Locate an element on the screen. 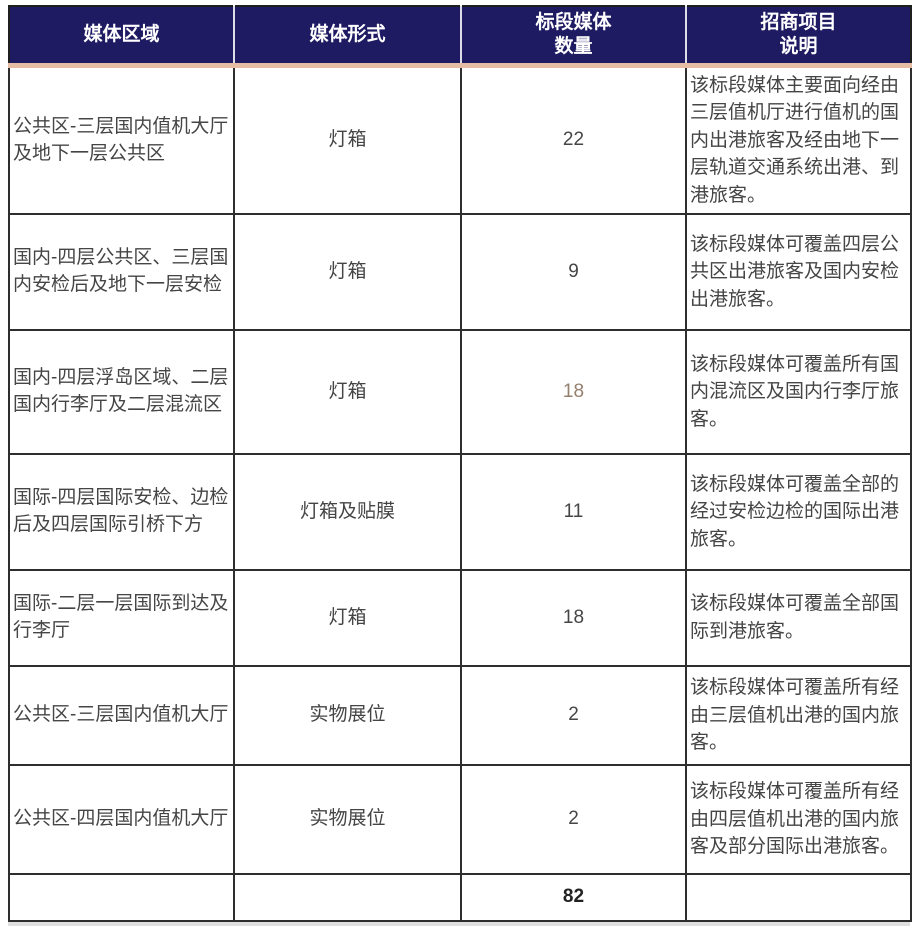 The height and width of the screenshot is (926, 918). cell-description: 该标段媒体可覆盖全部的经过安检边检的国际出港旅客。 is located at coordinates (798, 512).